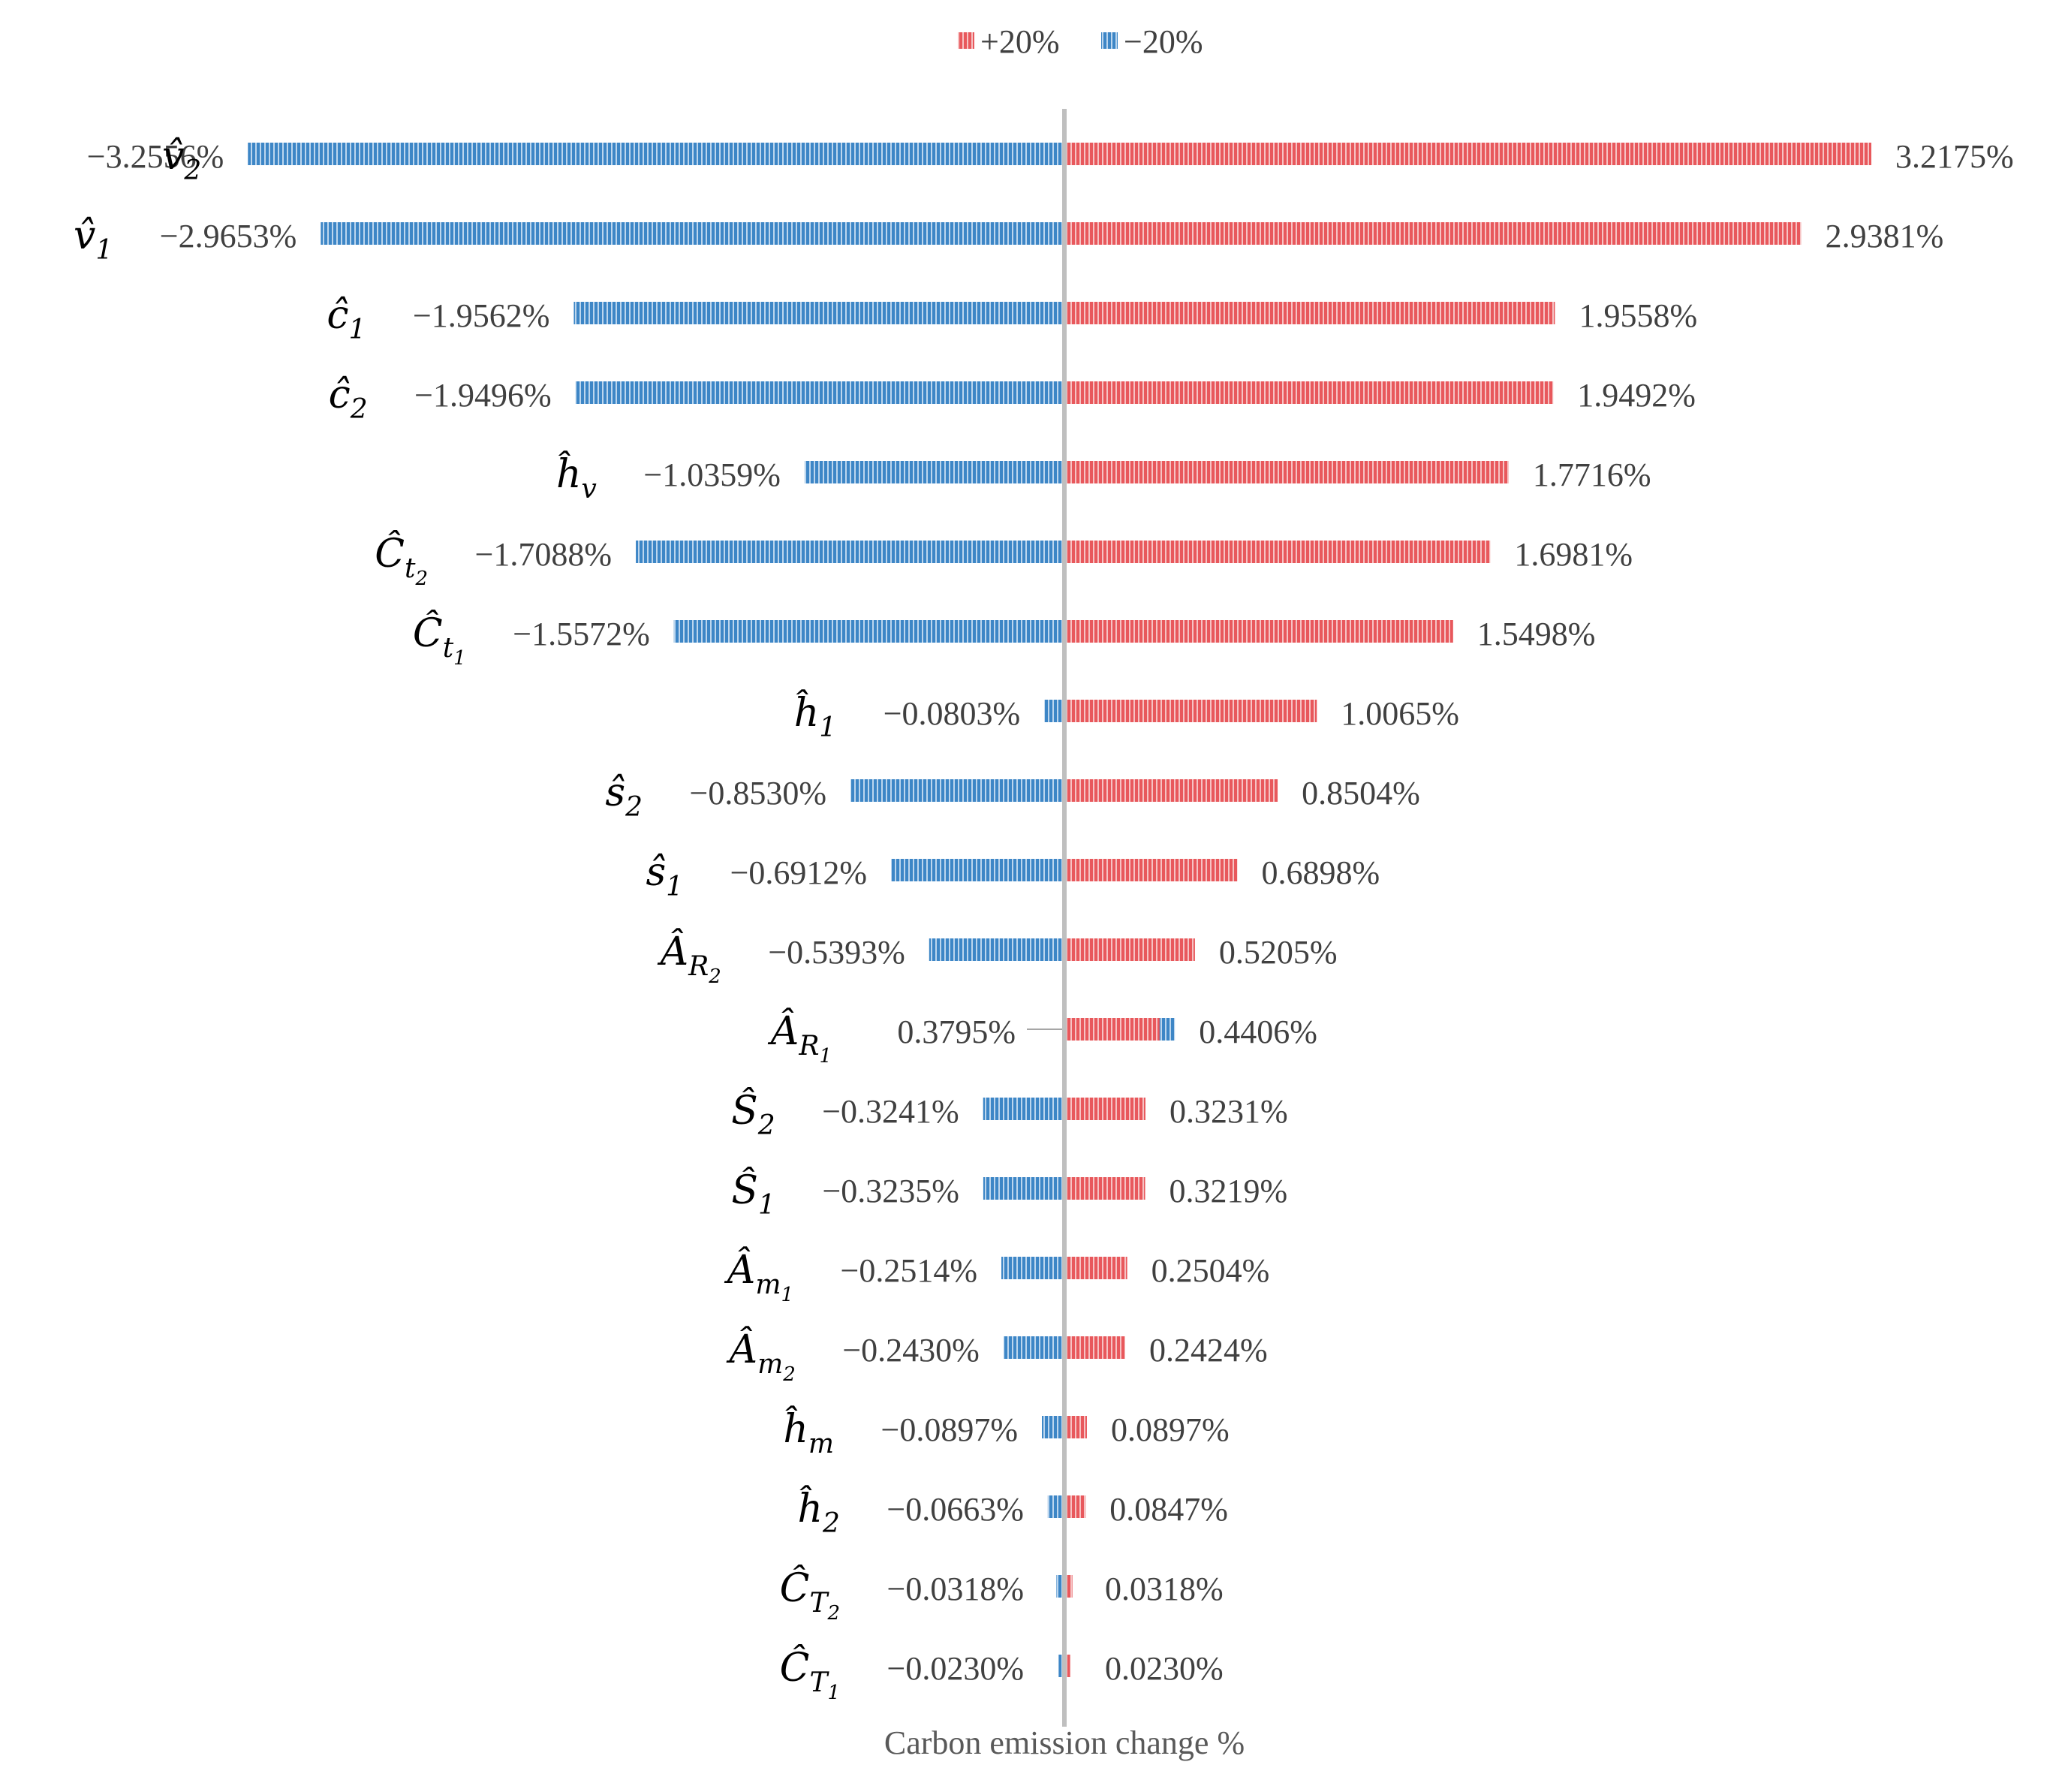 The image size is (2059, 1792). What do you see at coordinates (890, 1191) in the screenshot?
I see `value-label-minus20: −0.3235%` at bounding box center [890, 1191].